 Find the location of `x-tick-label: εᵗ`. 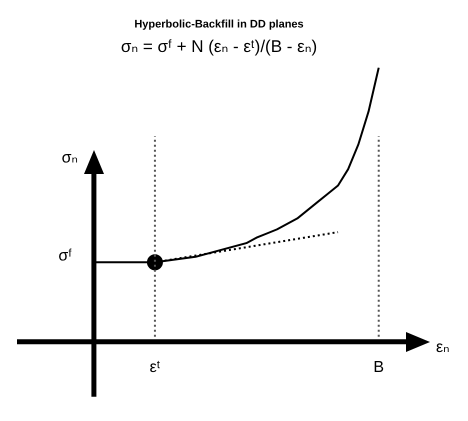

x-tick-label: εᵗ is located at coordinates (155, 367).